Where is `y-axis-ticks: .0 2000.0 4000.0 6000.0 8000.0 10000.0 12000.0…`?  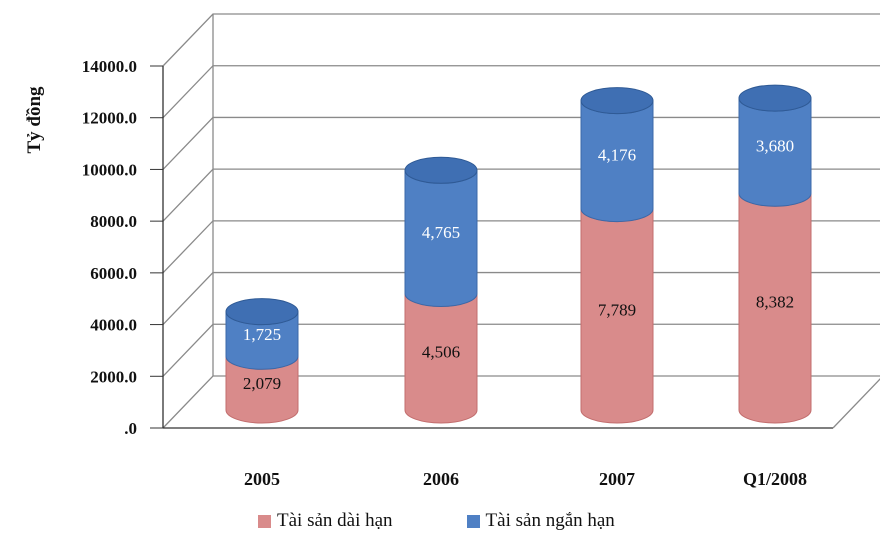
y-axis-ticks: .0 2000.0 4000.0 6000.0 8000.0 10000.0 12000.0… is located at coordinates (122, 247).